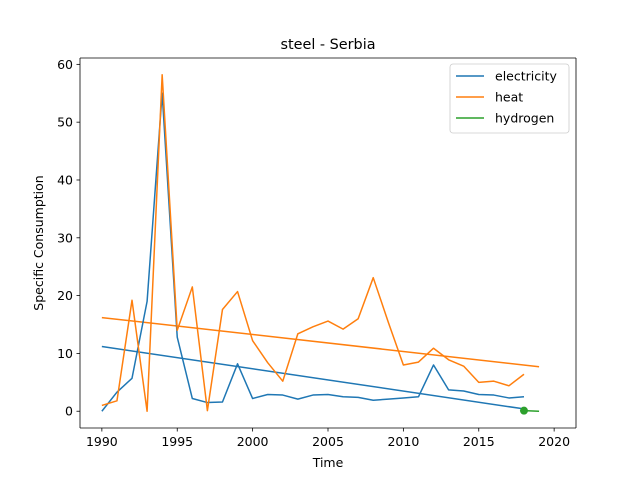 This screenshot has height=480, width=640. Describe the element at coordinates (177, 441) in the screenshot. I see `x-tick-label: 1995` at that location.